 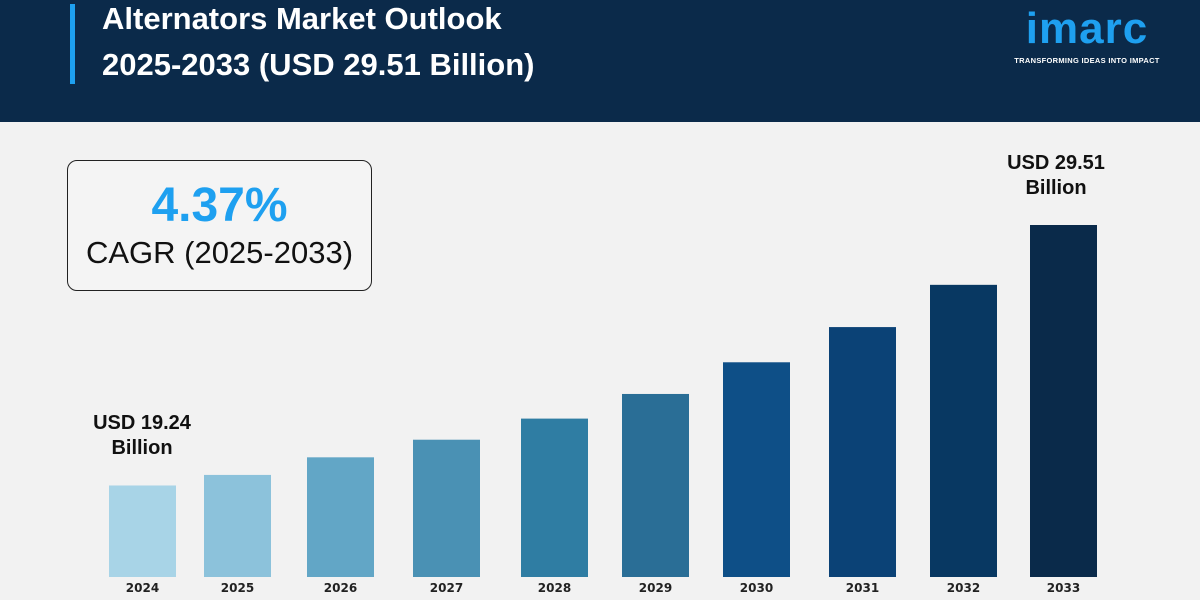 I want to click on imarc-logo: imarc TRANSFORMING IDEAS INTO IMPACT, so click(x=1087, y=34).